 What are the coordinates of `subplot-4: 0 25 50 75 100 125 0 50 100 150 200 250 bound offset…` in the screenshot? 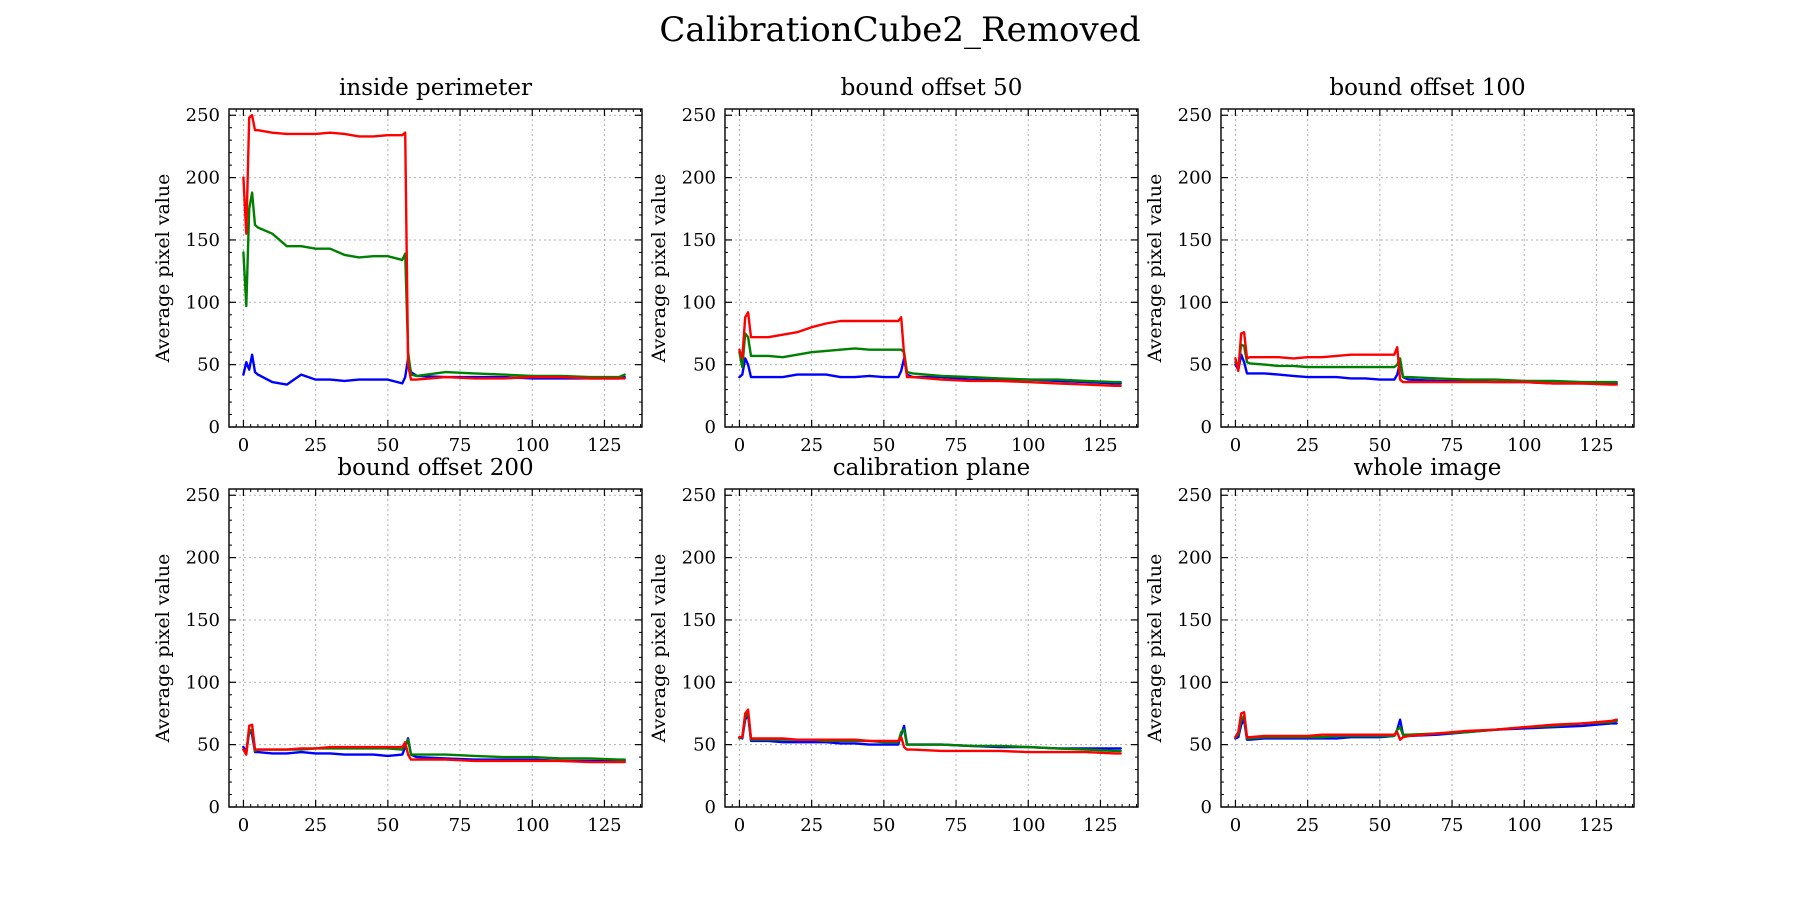 It's located at (397, 645).